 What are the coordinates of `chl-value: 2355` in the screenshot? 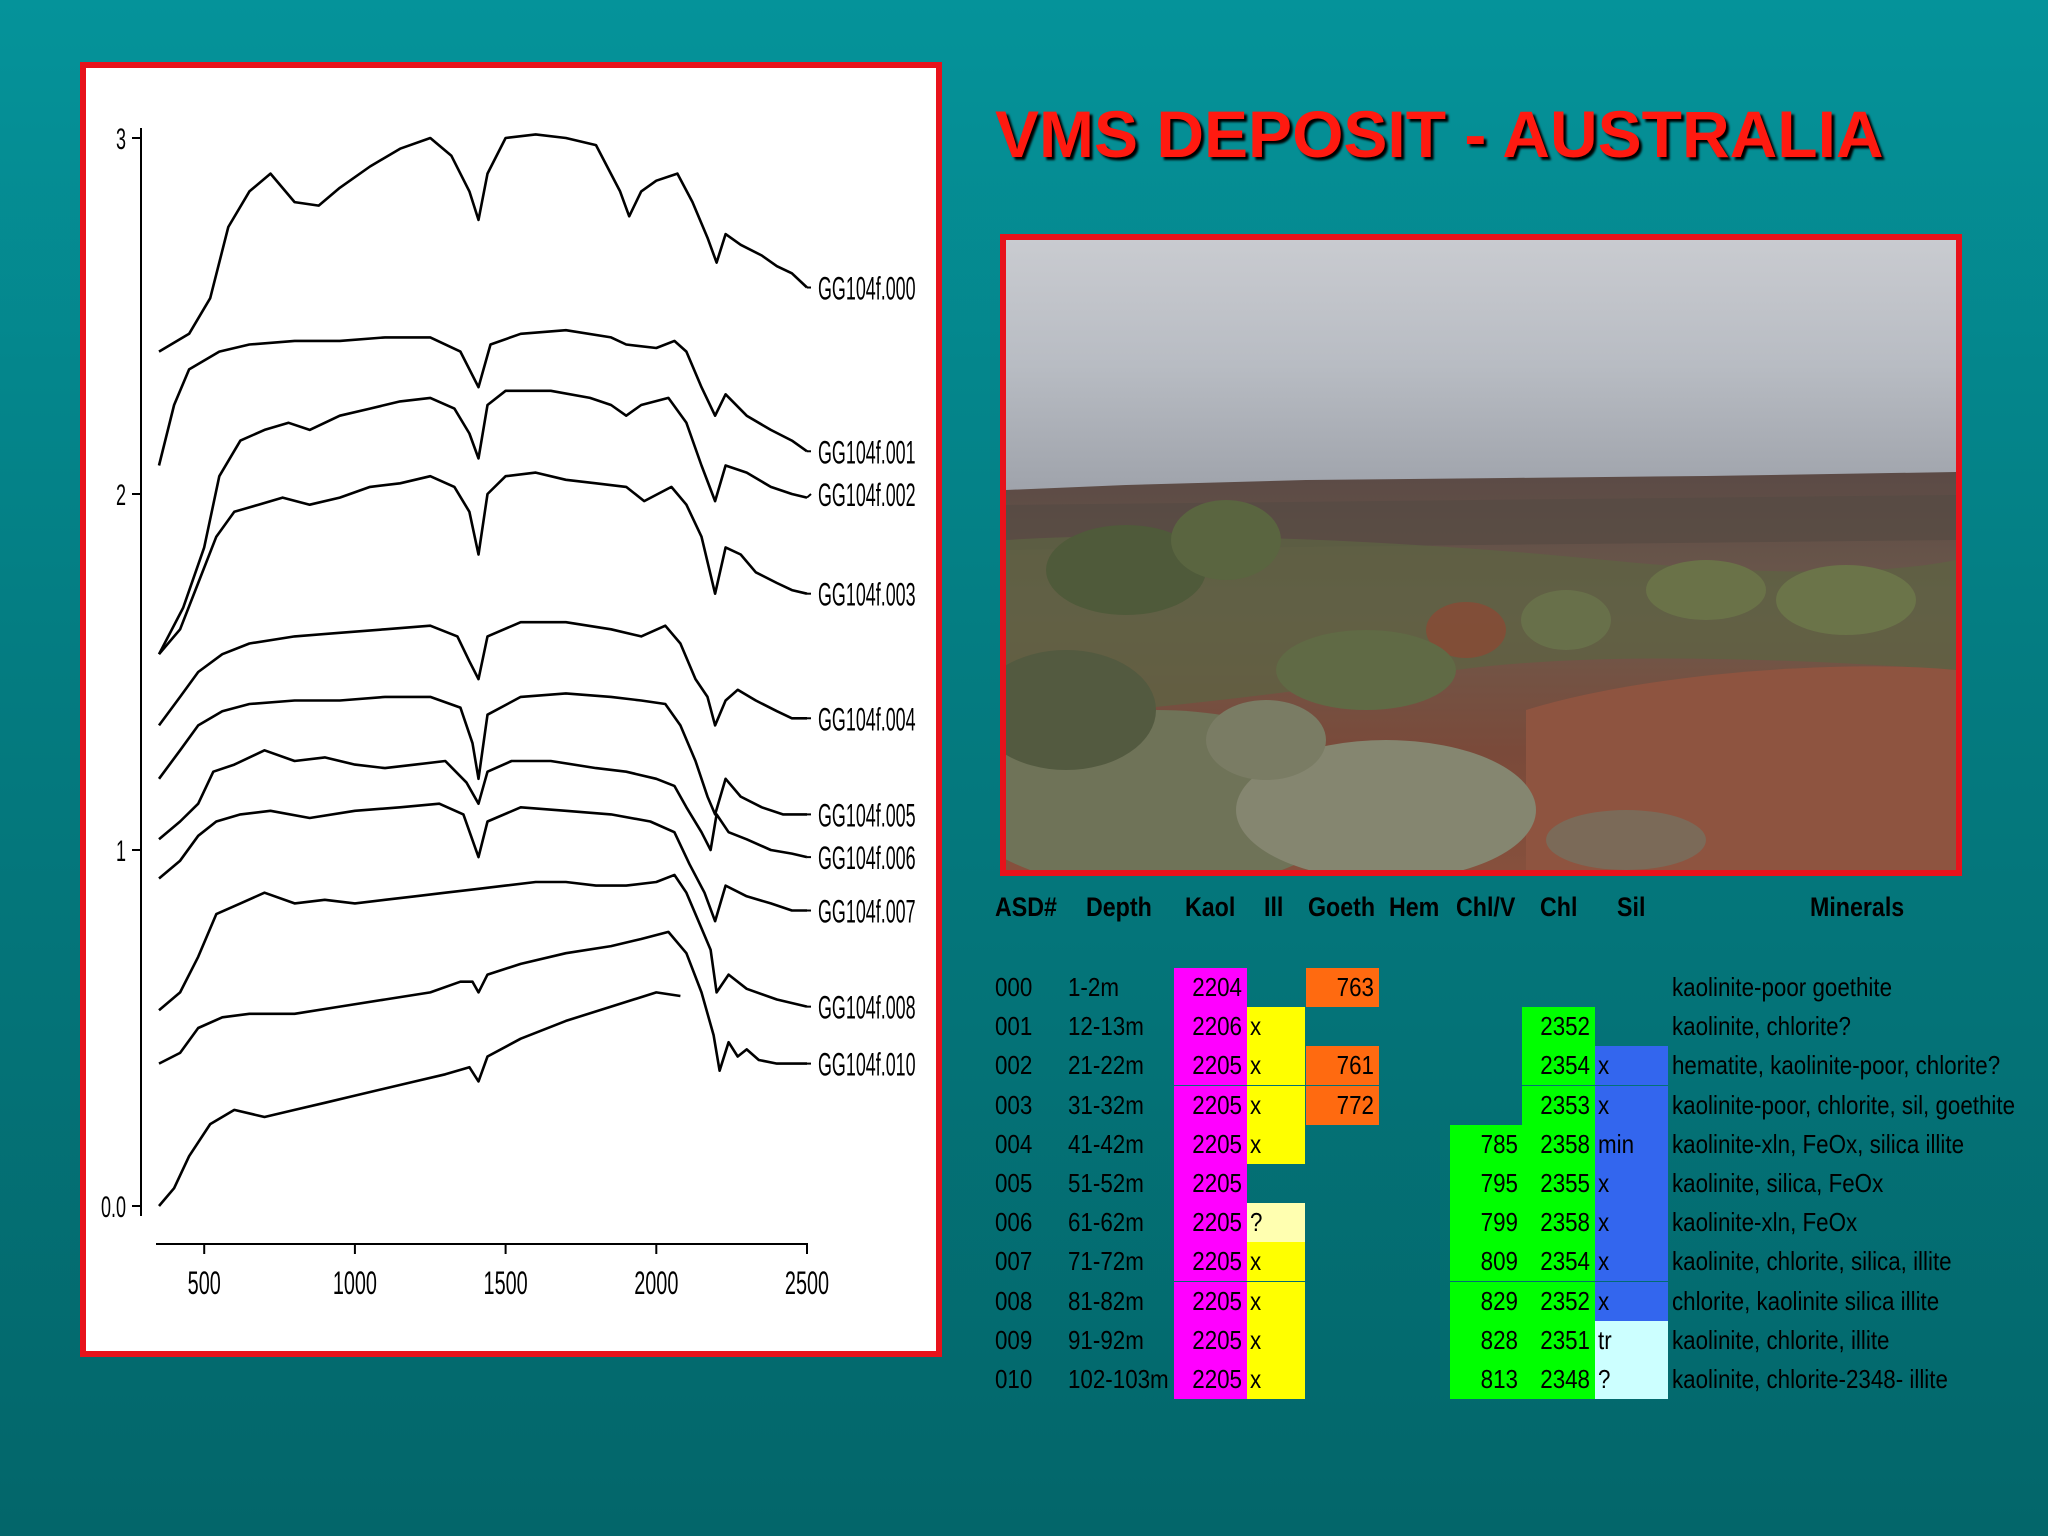 It's located at (1565, 1183).